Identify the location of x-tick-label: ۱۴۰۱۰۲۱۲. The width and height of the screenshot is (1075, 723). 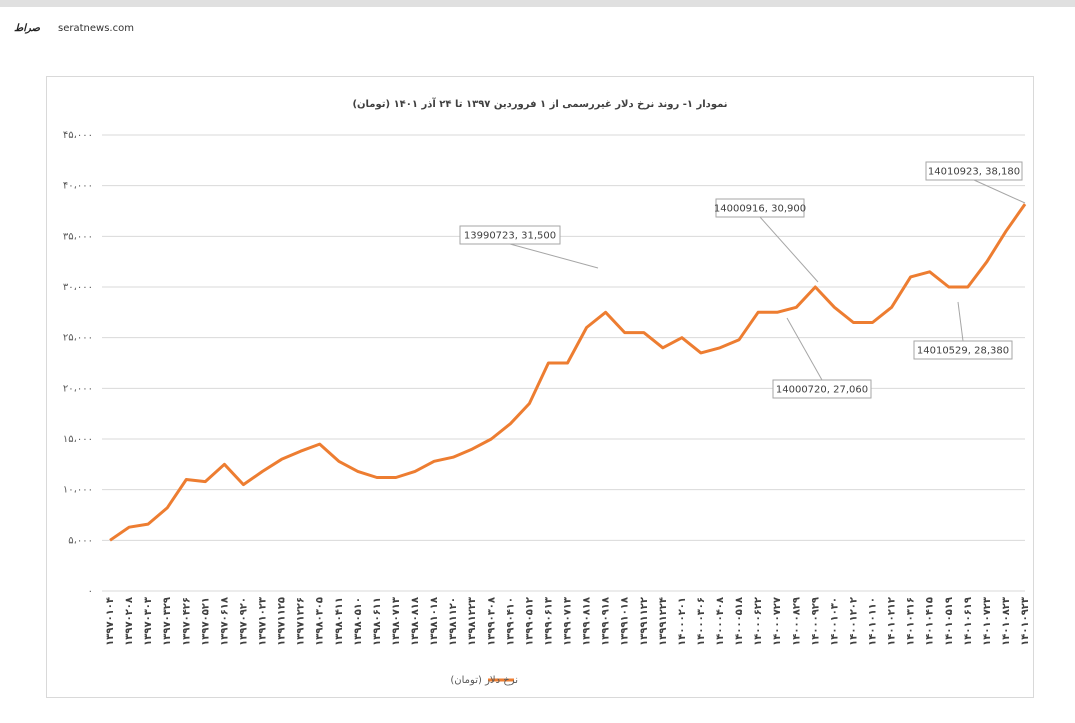
(892, 621).